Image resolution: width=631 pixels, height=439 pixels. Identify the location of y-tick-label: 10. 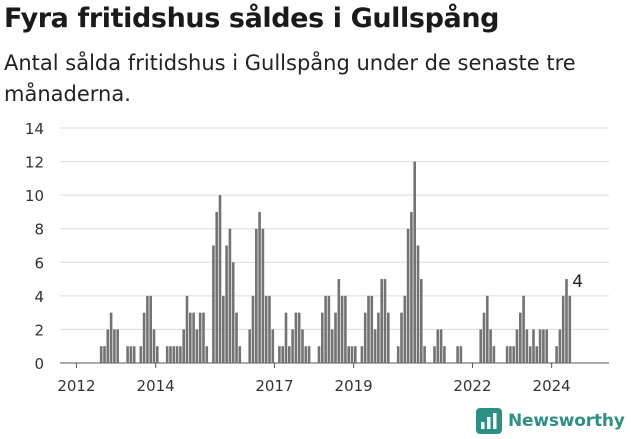
(34, 196).